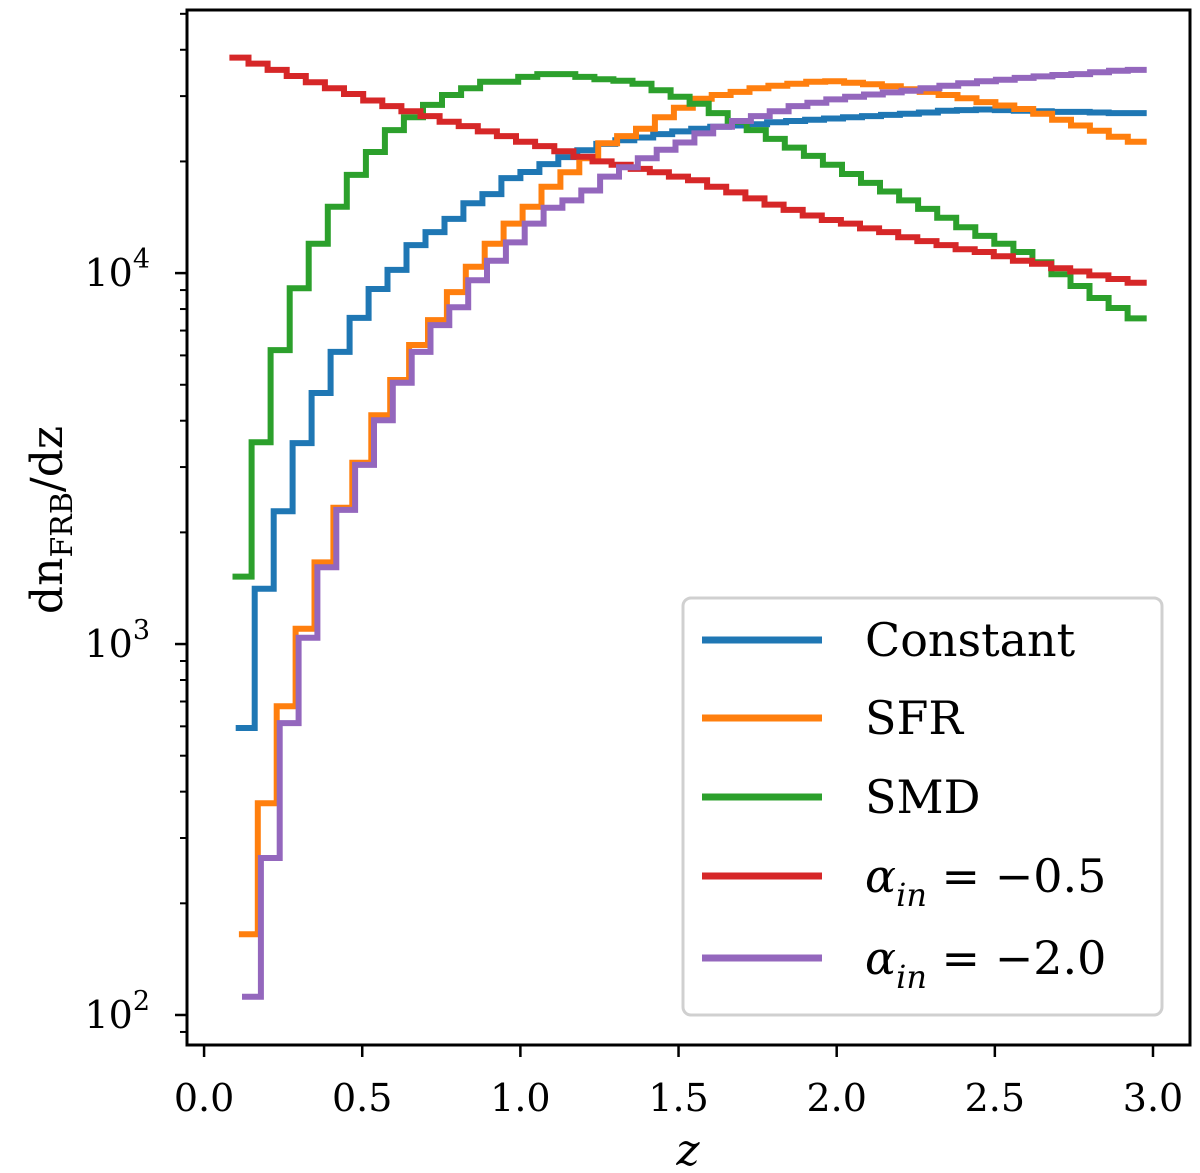  I want to click on x-tick-label: 0.0, so click(204, 1098).